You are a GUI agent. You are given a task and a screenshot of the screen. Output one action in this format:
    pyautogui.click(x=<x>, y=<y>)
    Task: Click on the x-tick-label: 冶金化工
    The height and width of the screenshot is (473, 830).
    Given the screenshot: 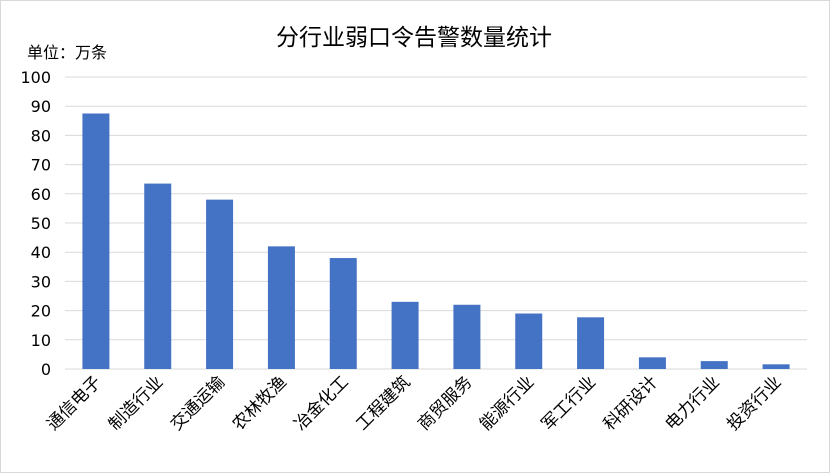 What is the action you would take?
    pyautogui.click(x=322, y=403)
    